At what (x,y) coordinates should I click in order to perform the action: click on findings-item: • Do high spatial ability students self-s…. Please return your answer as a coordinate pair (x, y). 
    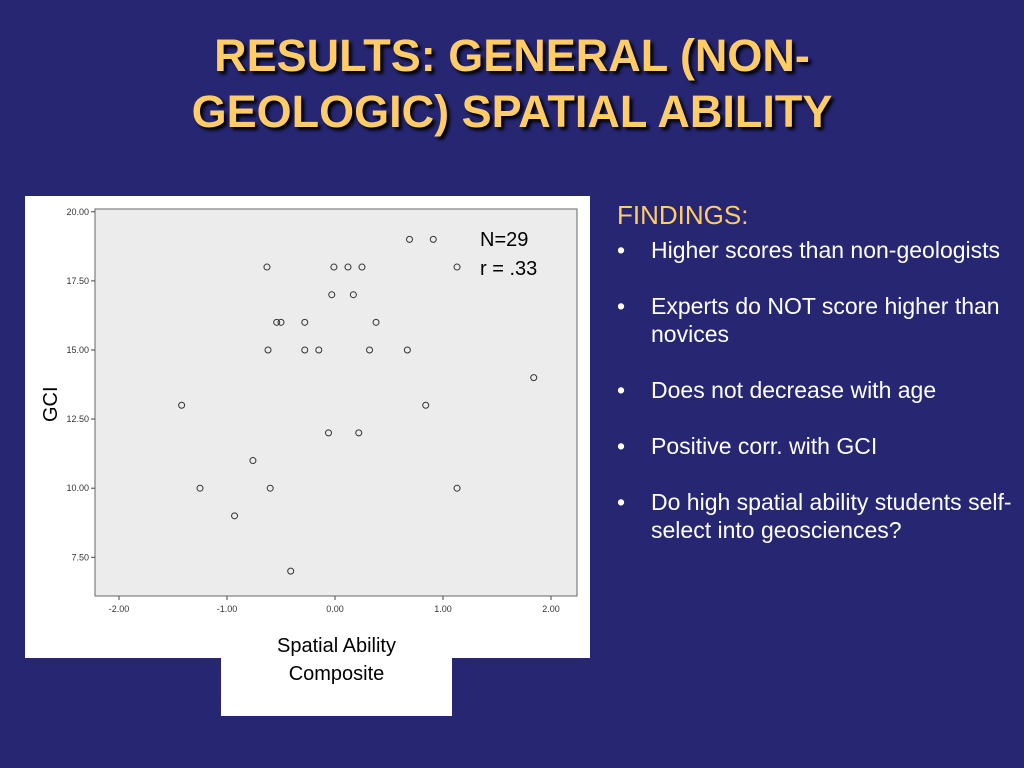
    Looking at the image, I should click on (814, 516).